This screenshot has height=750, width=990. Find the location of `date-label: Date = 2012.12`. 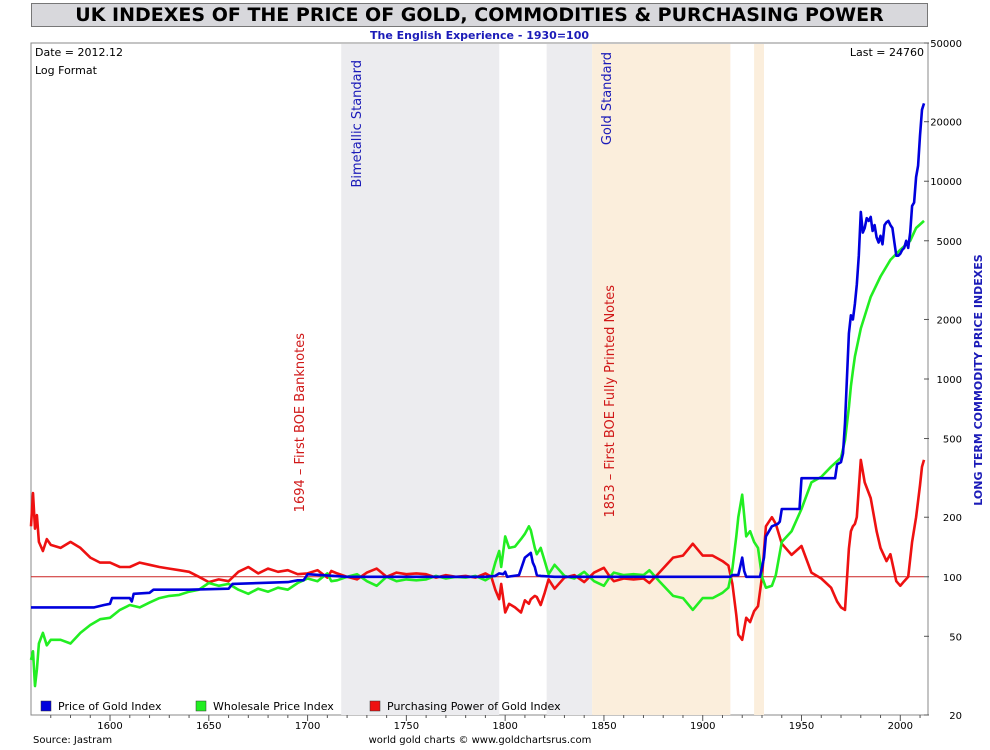

date-label: Date = 2012.12 is located at coordinates (79, 52).